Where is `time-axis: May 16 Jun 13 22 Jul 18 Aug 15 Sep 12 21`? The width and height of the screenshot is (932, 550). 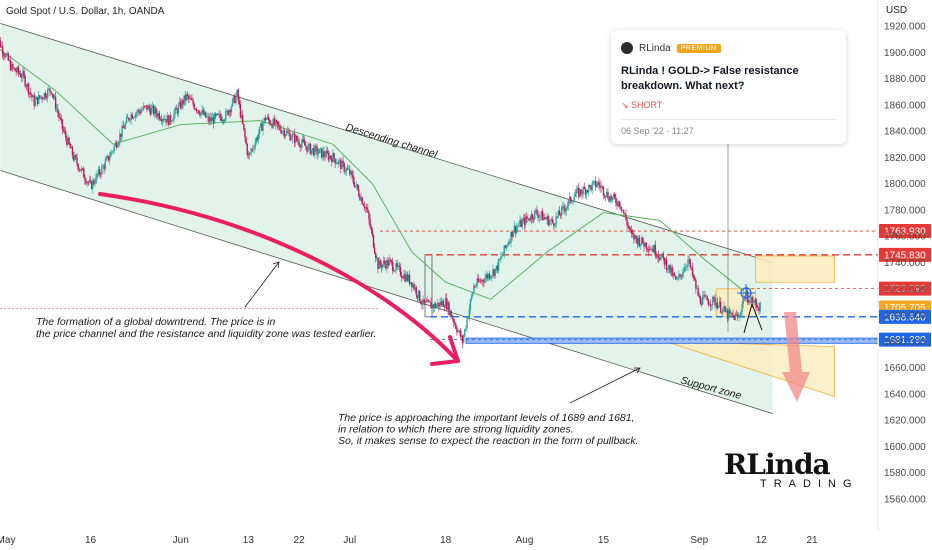
time-axis: May 16 Jun 13 22 Jul 18 Aug 15 Sep 12 21 is located at coordinates (466, 540).